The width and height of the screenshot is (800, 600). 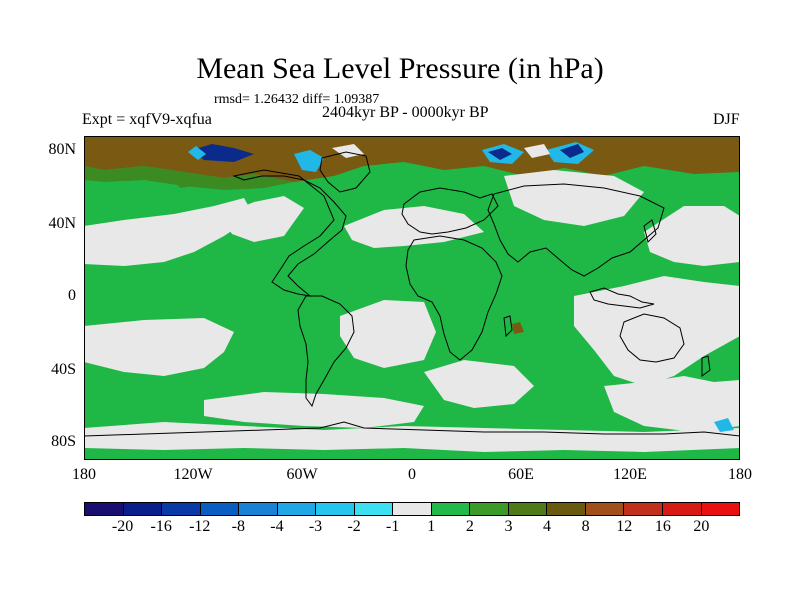 What do you see at coordinates (147, 119) in the screenshot?
I see `experiment-label: Expt = xqfV9-xqfua` at bounding box center [147, 119].